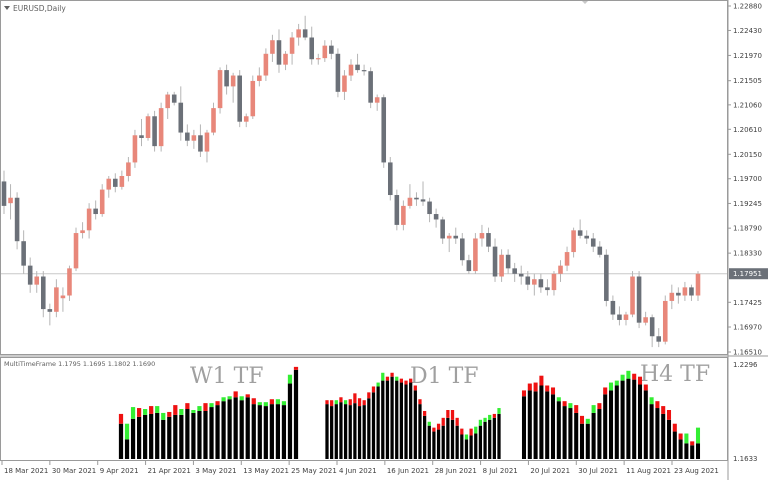 Image resolution: width=768 pixels, height=484 pixels. What do you see at coordinates (358, 471) in the screenshot?
I see `time-tick-label: 4 Jun 2021` at bounding box center [358, 471].